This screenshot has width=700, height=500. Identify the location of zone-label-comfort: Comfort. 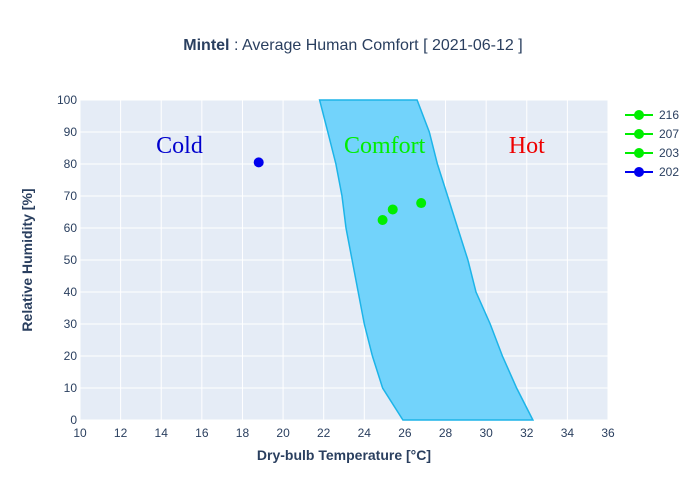
(385, 146).